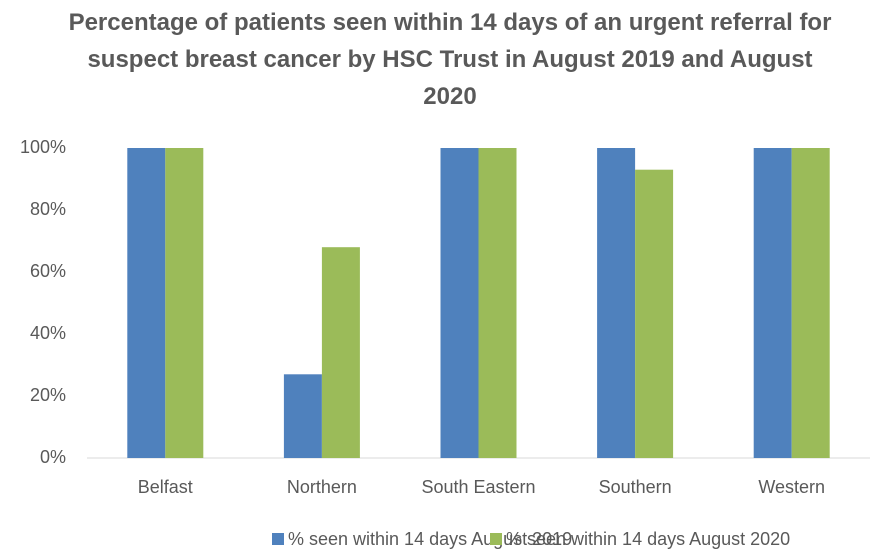 Image resolution: width=887 pixels, height=550 pixels. What do you see at coordinates (48, 271) in the screenshot?
I see `y-tick-label: 60%` at bounding box center [48, 271].